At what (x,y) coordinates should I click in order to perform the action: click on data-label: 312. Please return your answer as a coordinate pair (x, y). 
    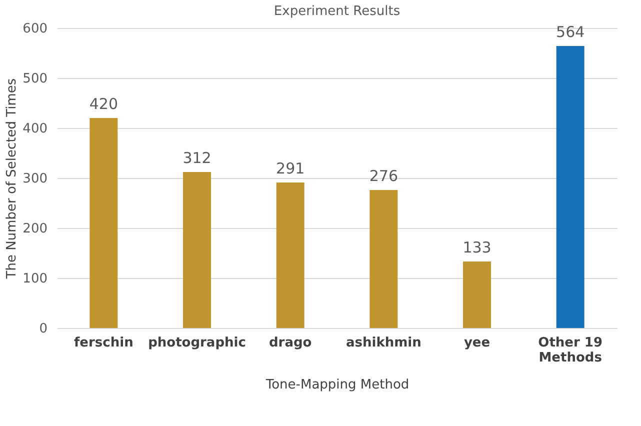
    Looking at the image, I should click on (197, 158).